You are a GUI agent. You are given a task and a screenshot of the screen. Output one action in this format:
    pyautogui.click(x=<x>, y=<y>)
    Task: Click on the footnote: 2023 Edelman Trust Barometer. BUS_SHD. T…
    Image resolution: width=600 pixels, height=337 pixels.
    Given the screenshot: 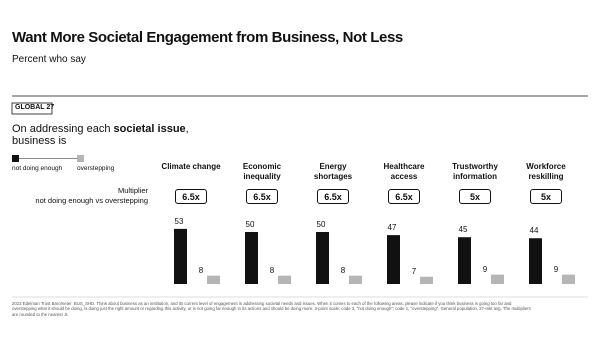 What is the action you would take?
    pyautogui.click(x=271, y=309)
    